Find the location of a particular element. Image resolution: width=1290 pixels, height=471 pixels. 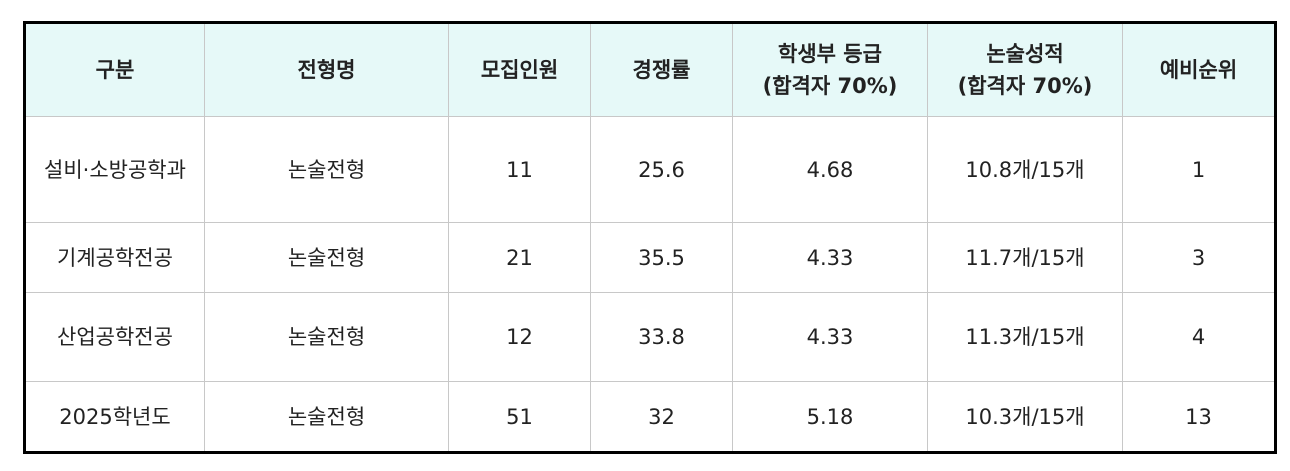

table-cell: 12 is located at coordinates (519, 337).